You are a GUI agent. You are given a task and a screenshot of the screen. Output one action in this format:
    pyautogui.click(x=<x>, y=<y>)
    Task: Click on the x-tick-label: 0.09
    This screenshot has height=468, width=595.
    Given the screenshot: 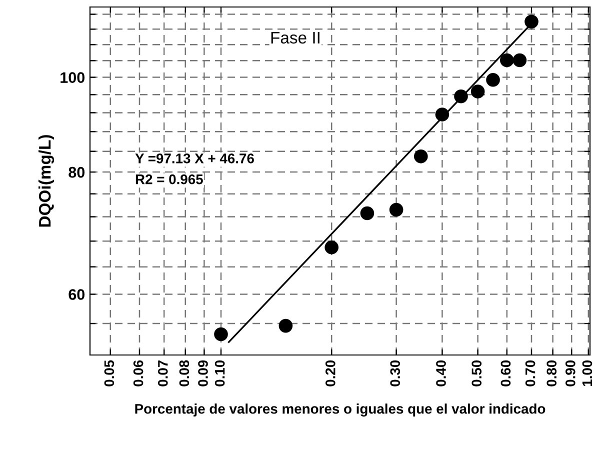 What is the action you would take?
    pyautogui.click(x=203, y=373)
    